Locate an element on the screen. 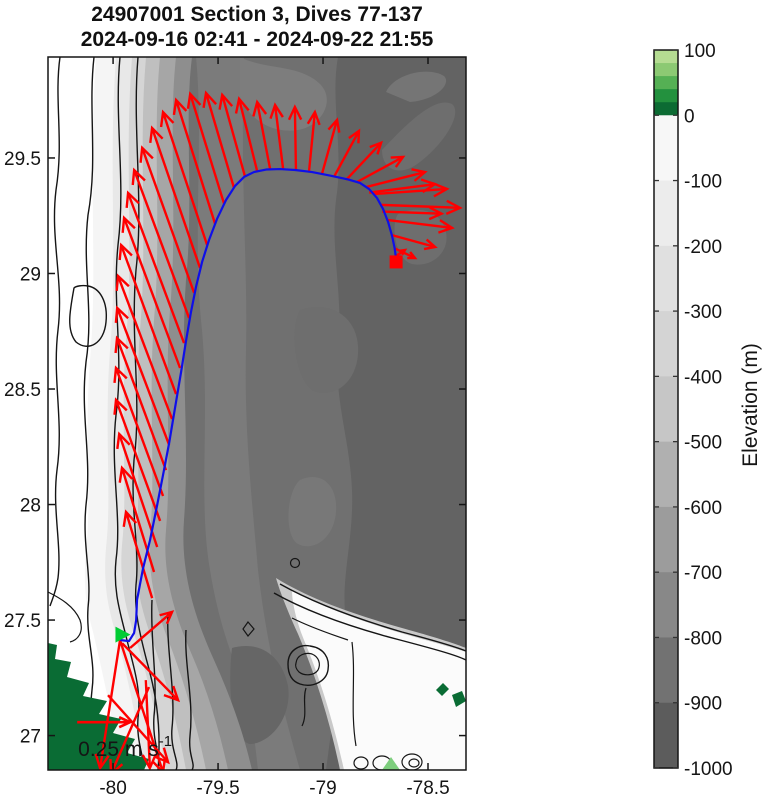 Image resolution: width=775 pixels, height=800 pixels. colorbar-tick-label: -300 is located at coordinates (703, 312).